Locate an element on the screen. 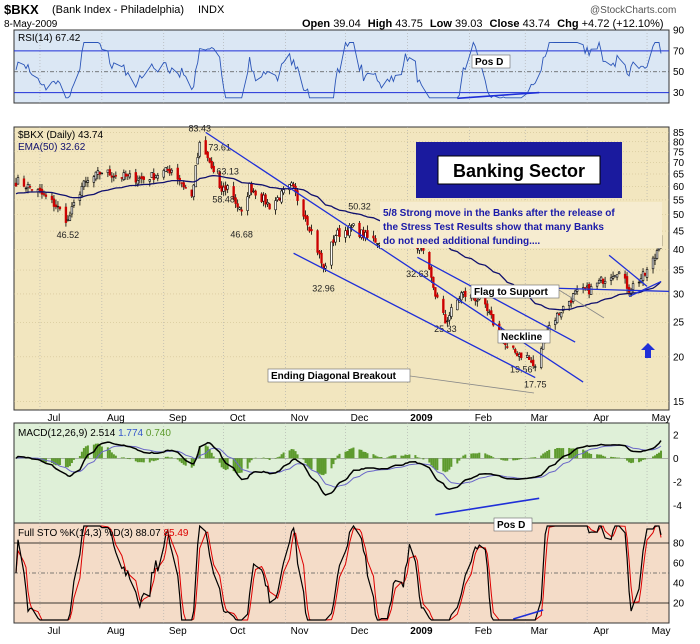 The width and height of the screenshot is (700, 644). price-label: 58.48 is located at coordinates (223, 199).